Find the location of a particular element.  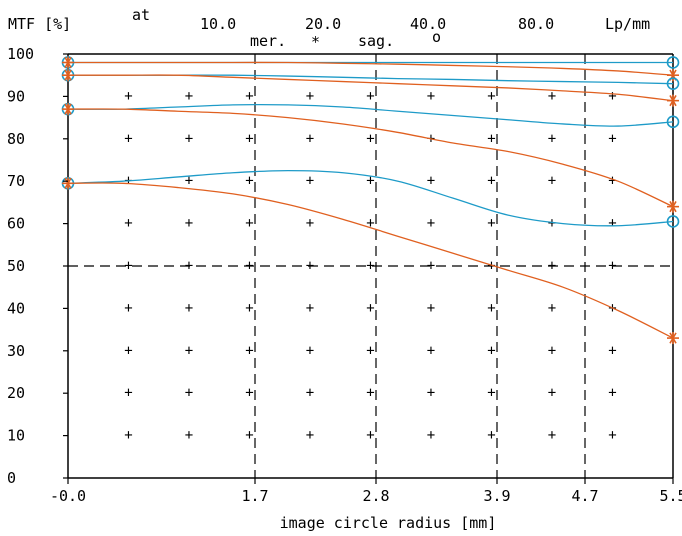

x-tick-label-5: 5.5 is located at coordinates (670, 496).